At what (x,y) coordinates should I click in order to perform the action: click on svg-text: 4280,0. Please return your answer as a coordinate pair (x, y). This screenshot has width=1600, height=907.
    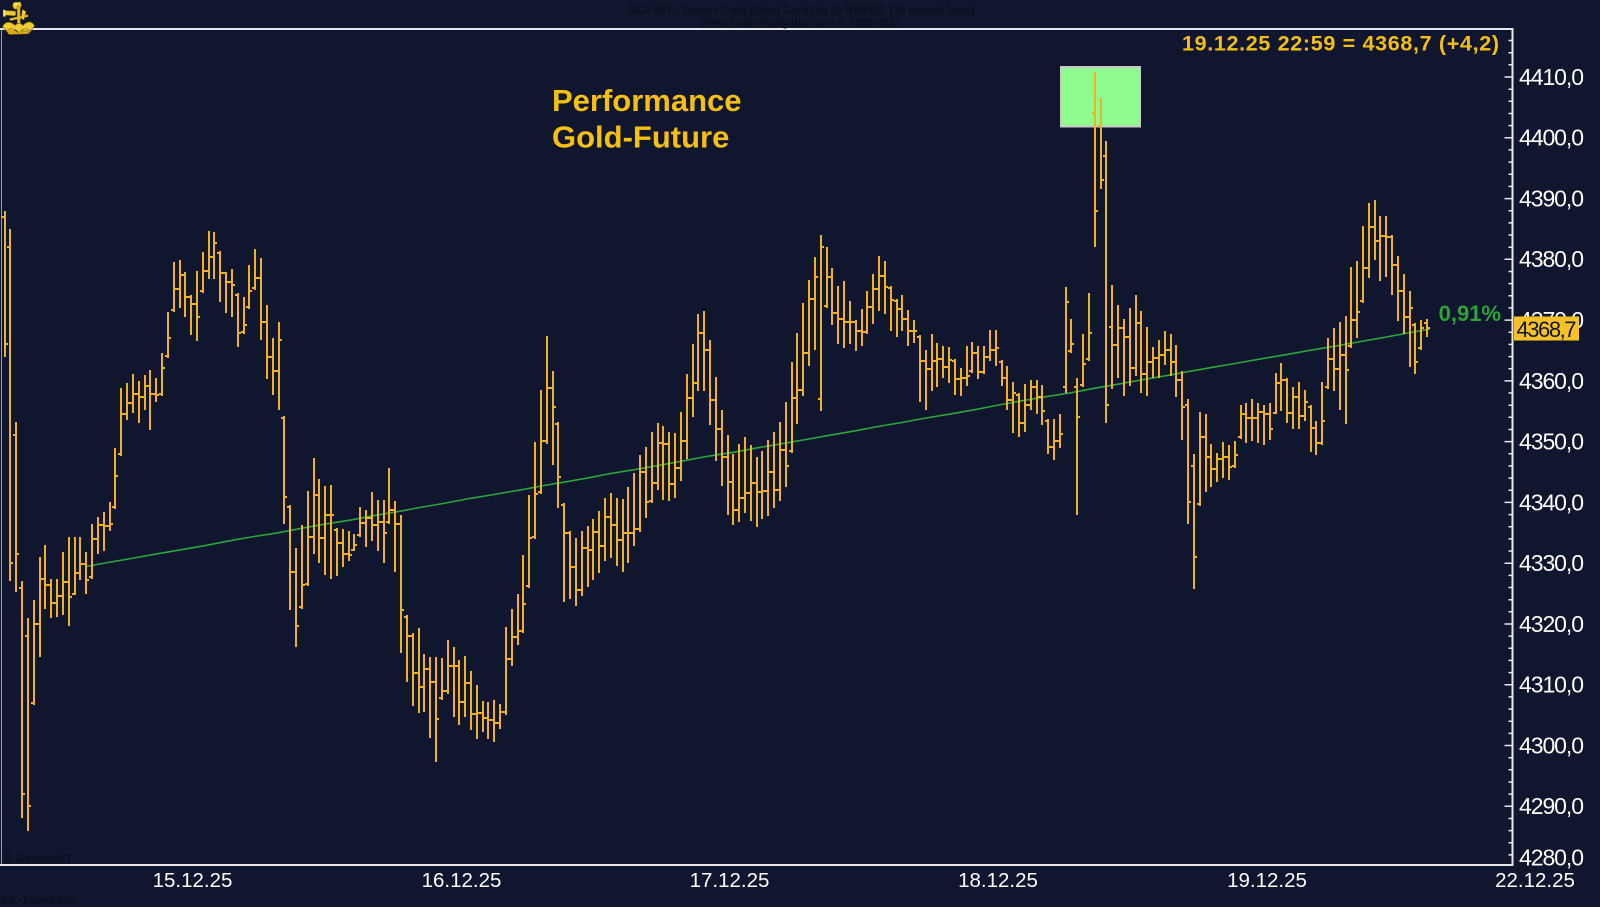
    Looking at the image, I should click on (1551, 857).